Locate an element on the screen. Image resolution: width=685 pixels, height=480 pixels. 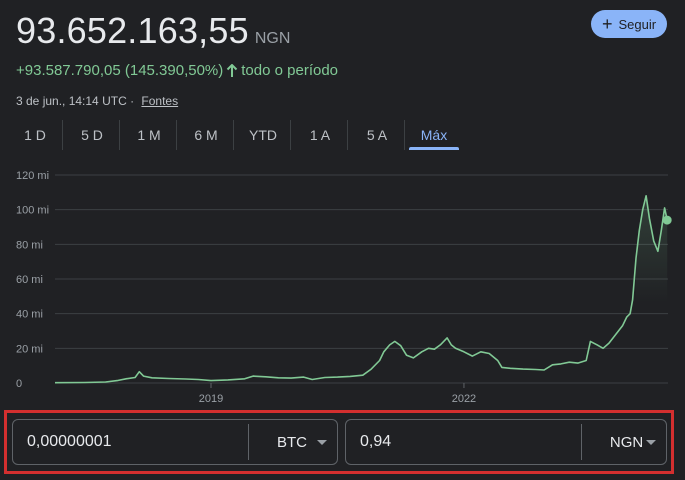
tab-max: Máx is located at coordinates (434, 135).